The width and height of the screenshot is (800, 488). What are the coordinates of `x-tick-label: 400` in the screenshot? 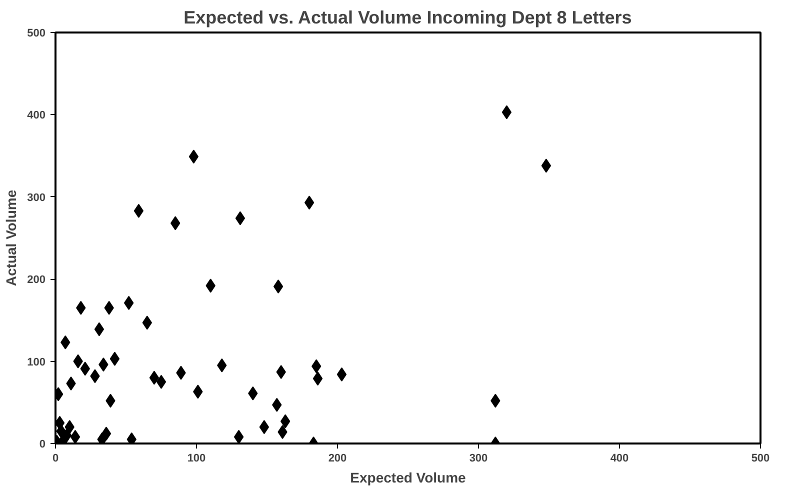 It's located at (619, 458).